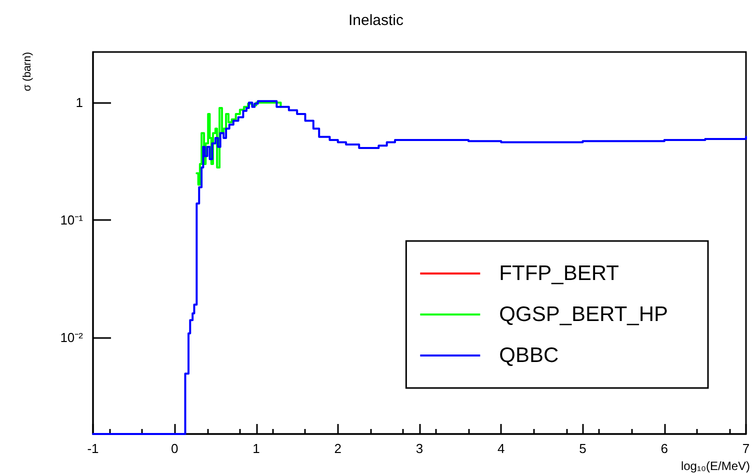 This screenshot has width=752, height=474. What do you see at coordinates (420, 448) in the screenshot?
I see `x-tick-label: 3` at bounding box center [420, 448].